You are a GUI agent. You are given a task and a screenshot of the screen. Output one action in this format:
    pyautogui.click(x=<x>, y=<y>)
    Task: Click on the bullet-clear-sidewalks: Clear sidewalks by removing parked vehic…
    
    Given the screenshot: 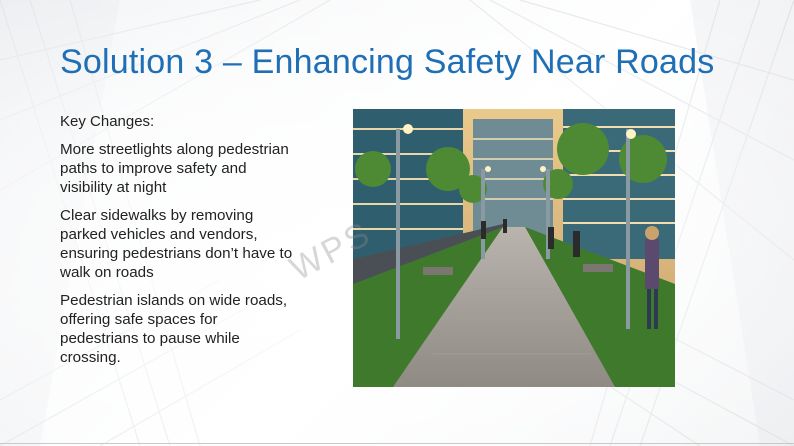 What is the action you would take?
    pyautogui.click(x=176, y=244)
    